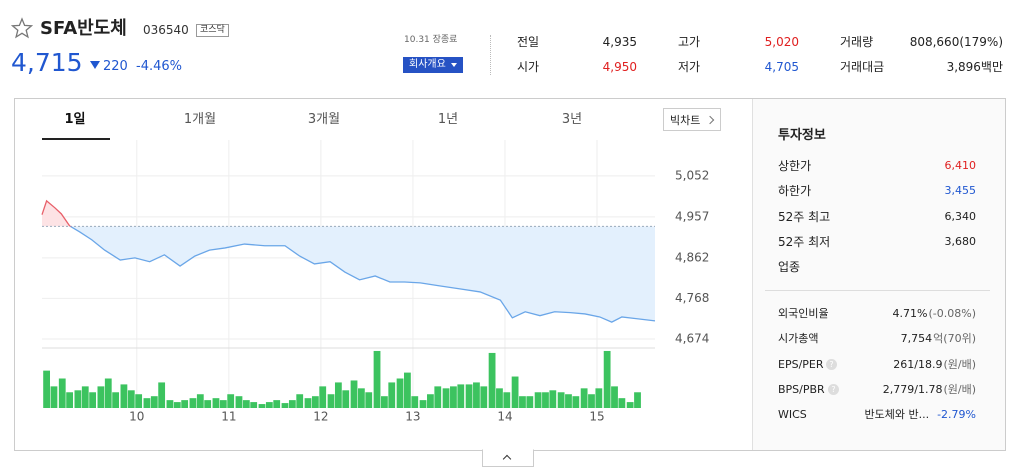 Image resolution: width=1019 pixels, height=475 pixels. What do you see at coordinates (448, 119) in the screenshot?
I see `period-tab: 1년` at bounding box center [448, 119].